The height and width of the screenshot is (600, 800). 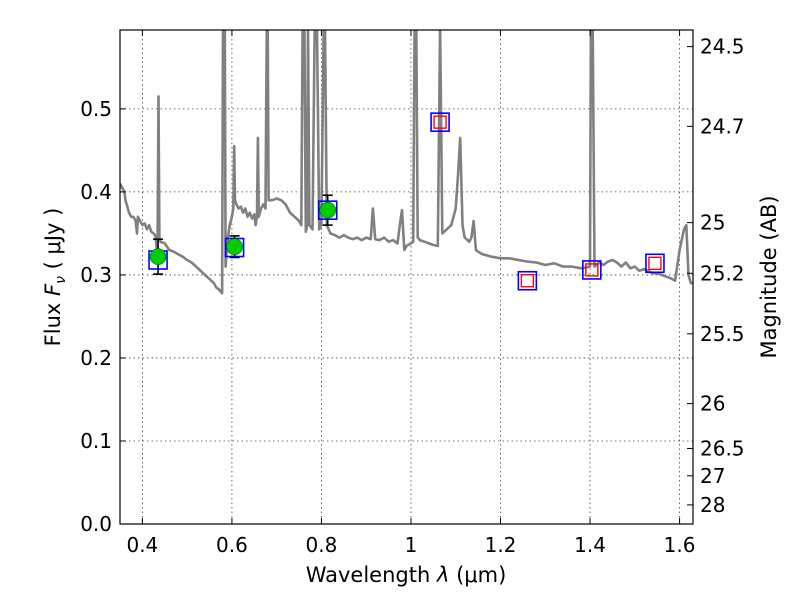 I want to click on magnitude-tick-label: 27, so click(x=712, y=476).